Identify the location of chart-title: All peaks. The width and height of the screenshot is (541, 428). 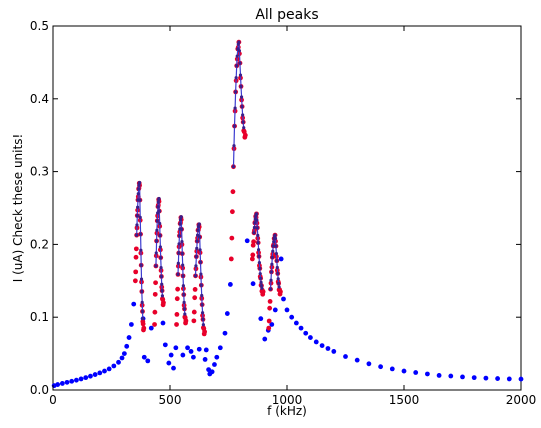
(286, 15).